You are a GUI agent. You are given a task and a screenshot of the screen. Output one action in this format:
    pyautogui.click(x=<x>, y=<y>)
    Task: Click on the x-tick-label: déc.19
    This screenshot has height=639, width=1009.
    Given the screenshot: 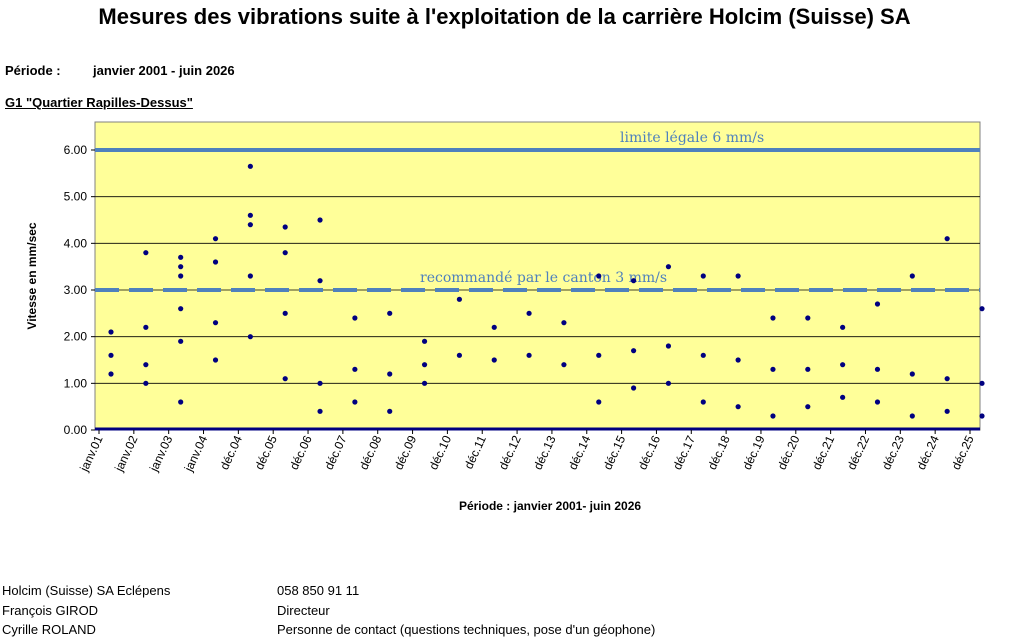 What is the action you would take?
    pyautogui.click(x=754, y=452)
    